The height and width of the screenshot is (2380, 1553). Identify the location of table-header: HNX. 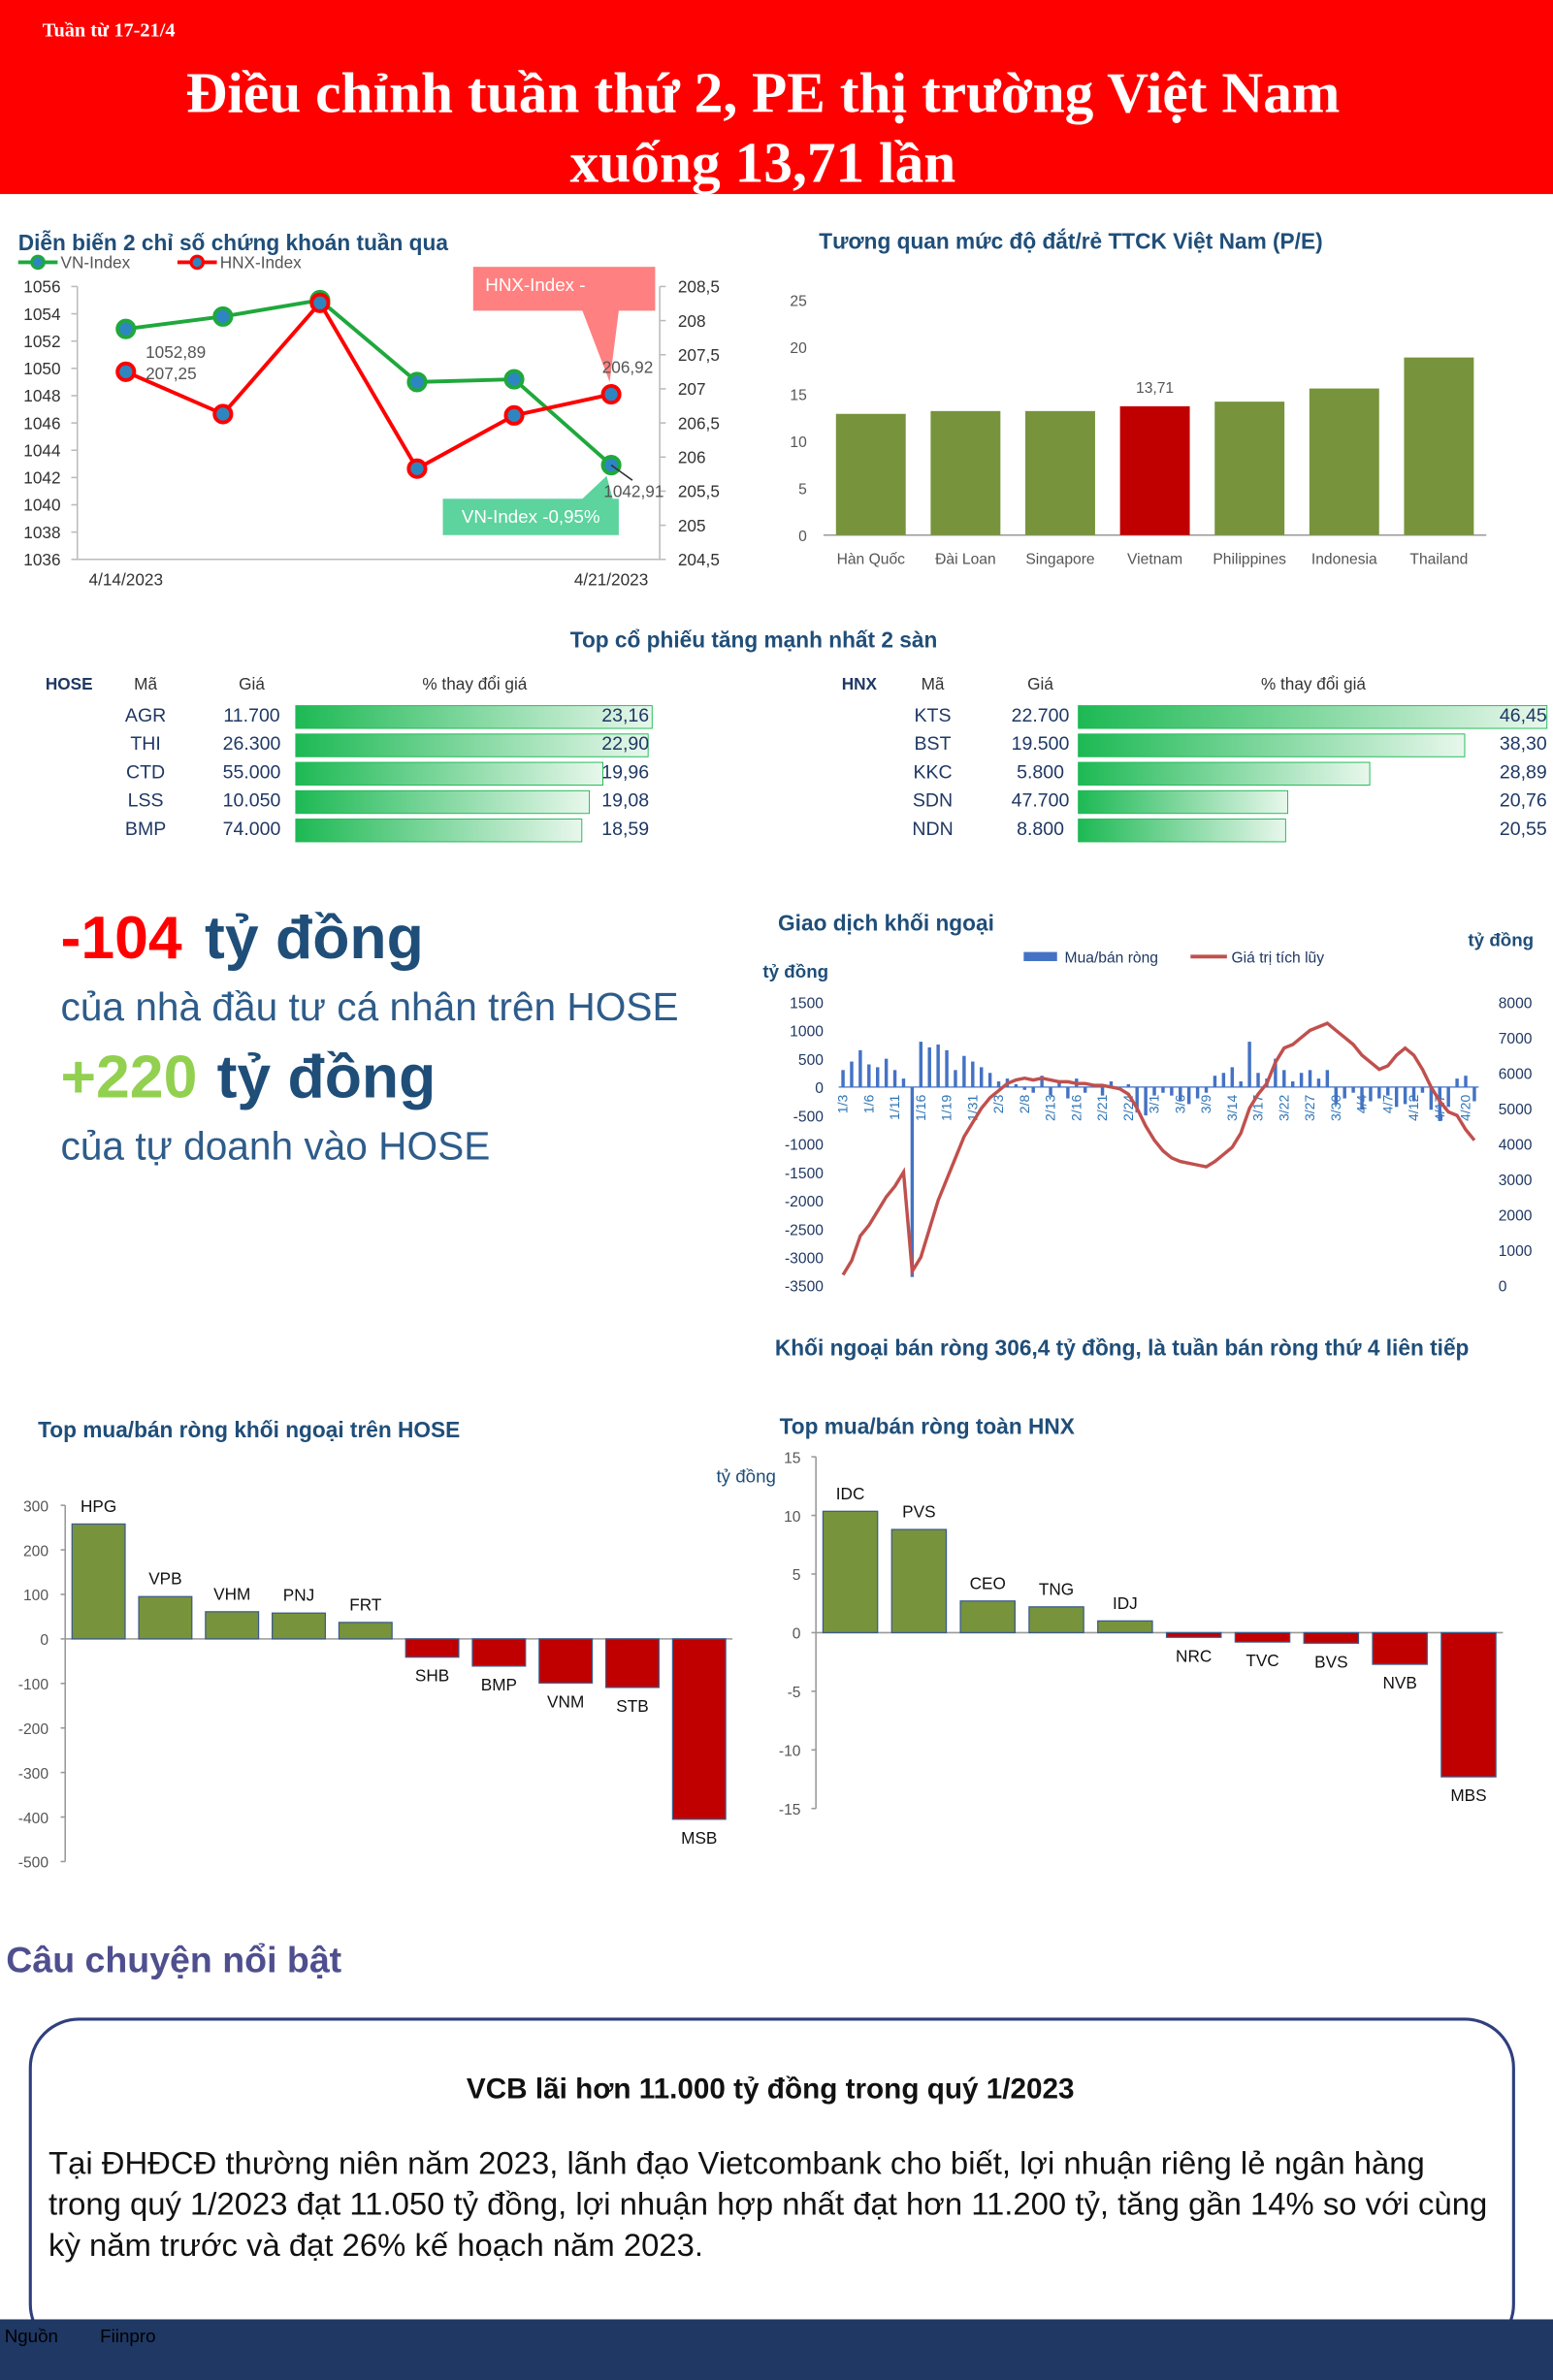
(860, 683).